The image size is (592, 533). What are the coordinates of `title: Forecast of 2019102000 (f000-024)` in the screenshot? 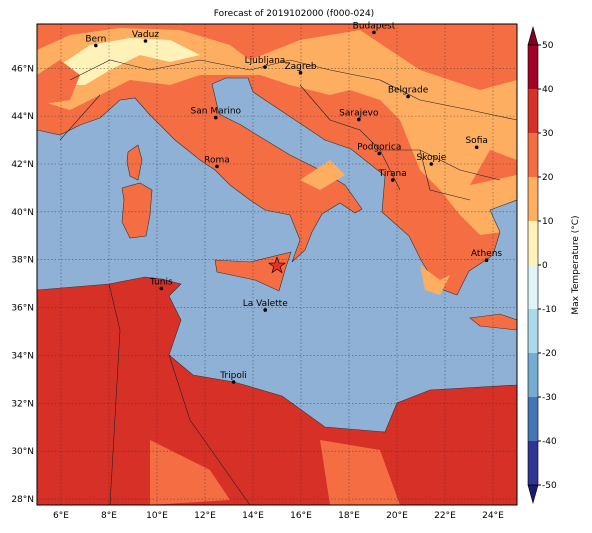 It's located at (294, 14).